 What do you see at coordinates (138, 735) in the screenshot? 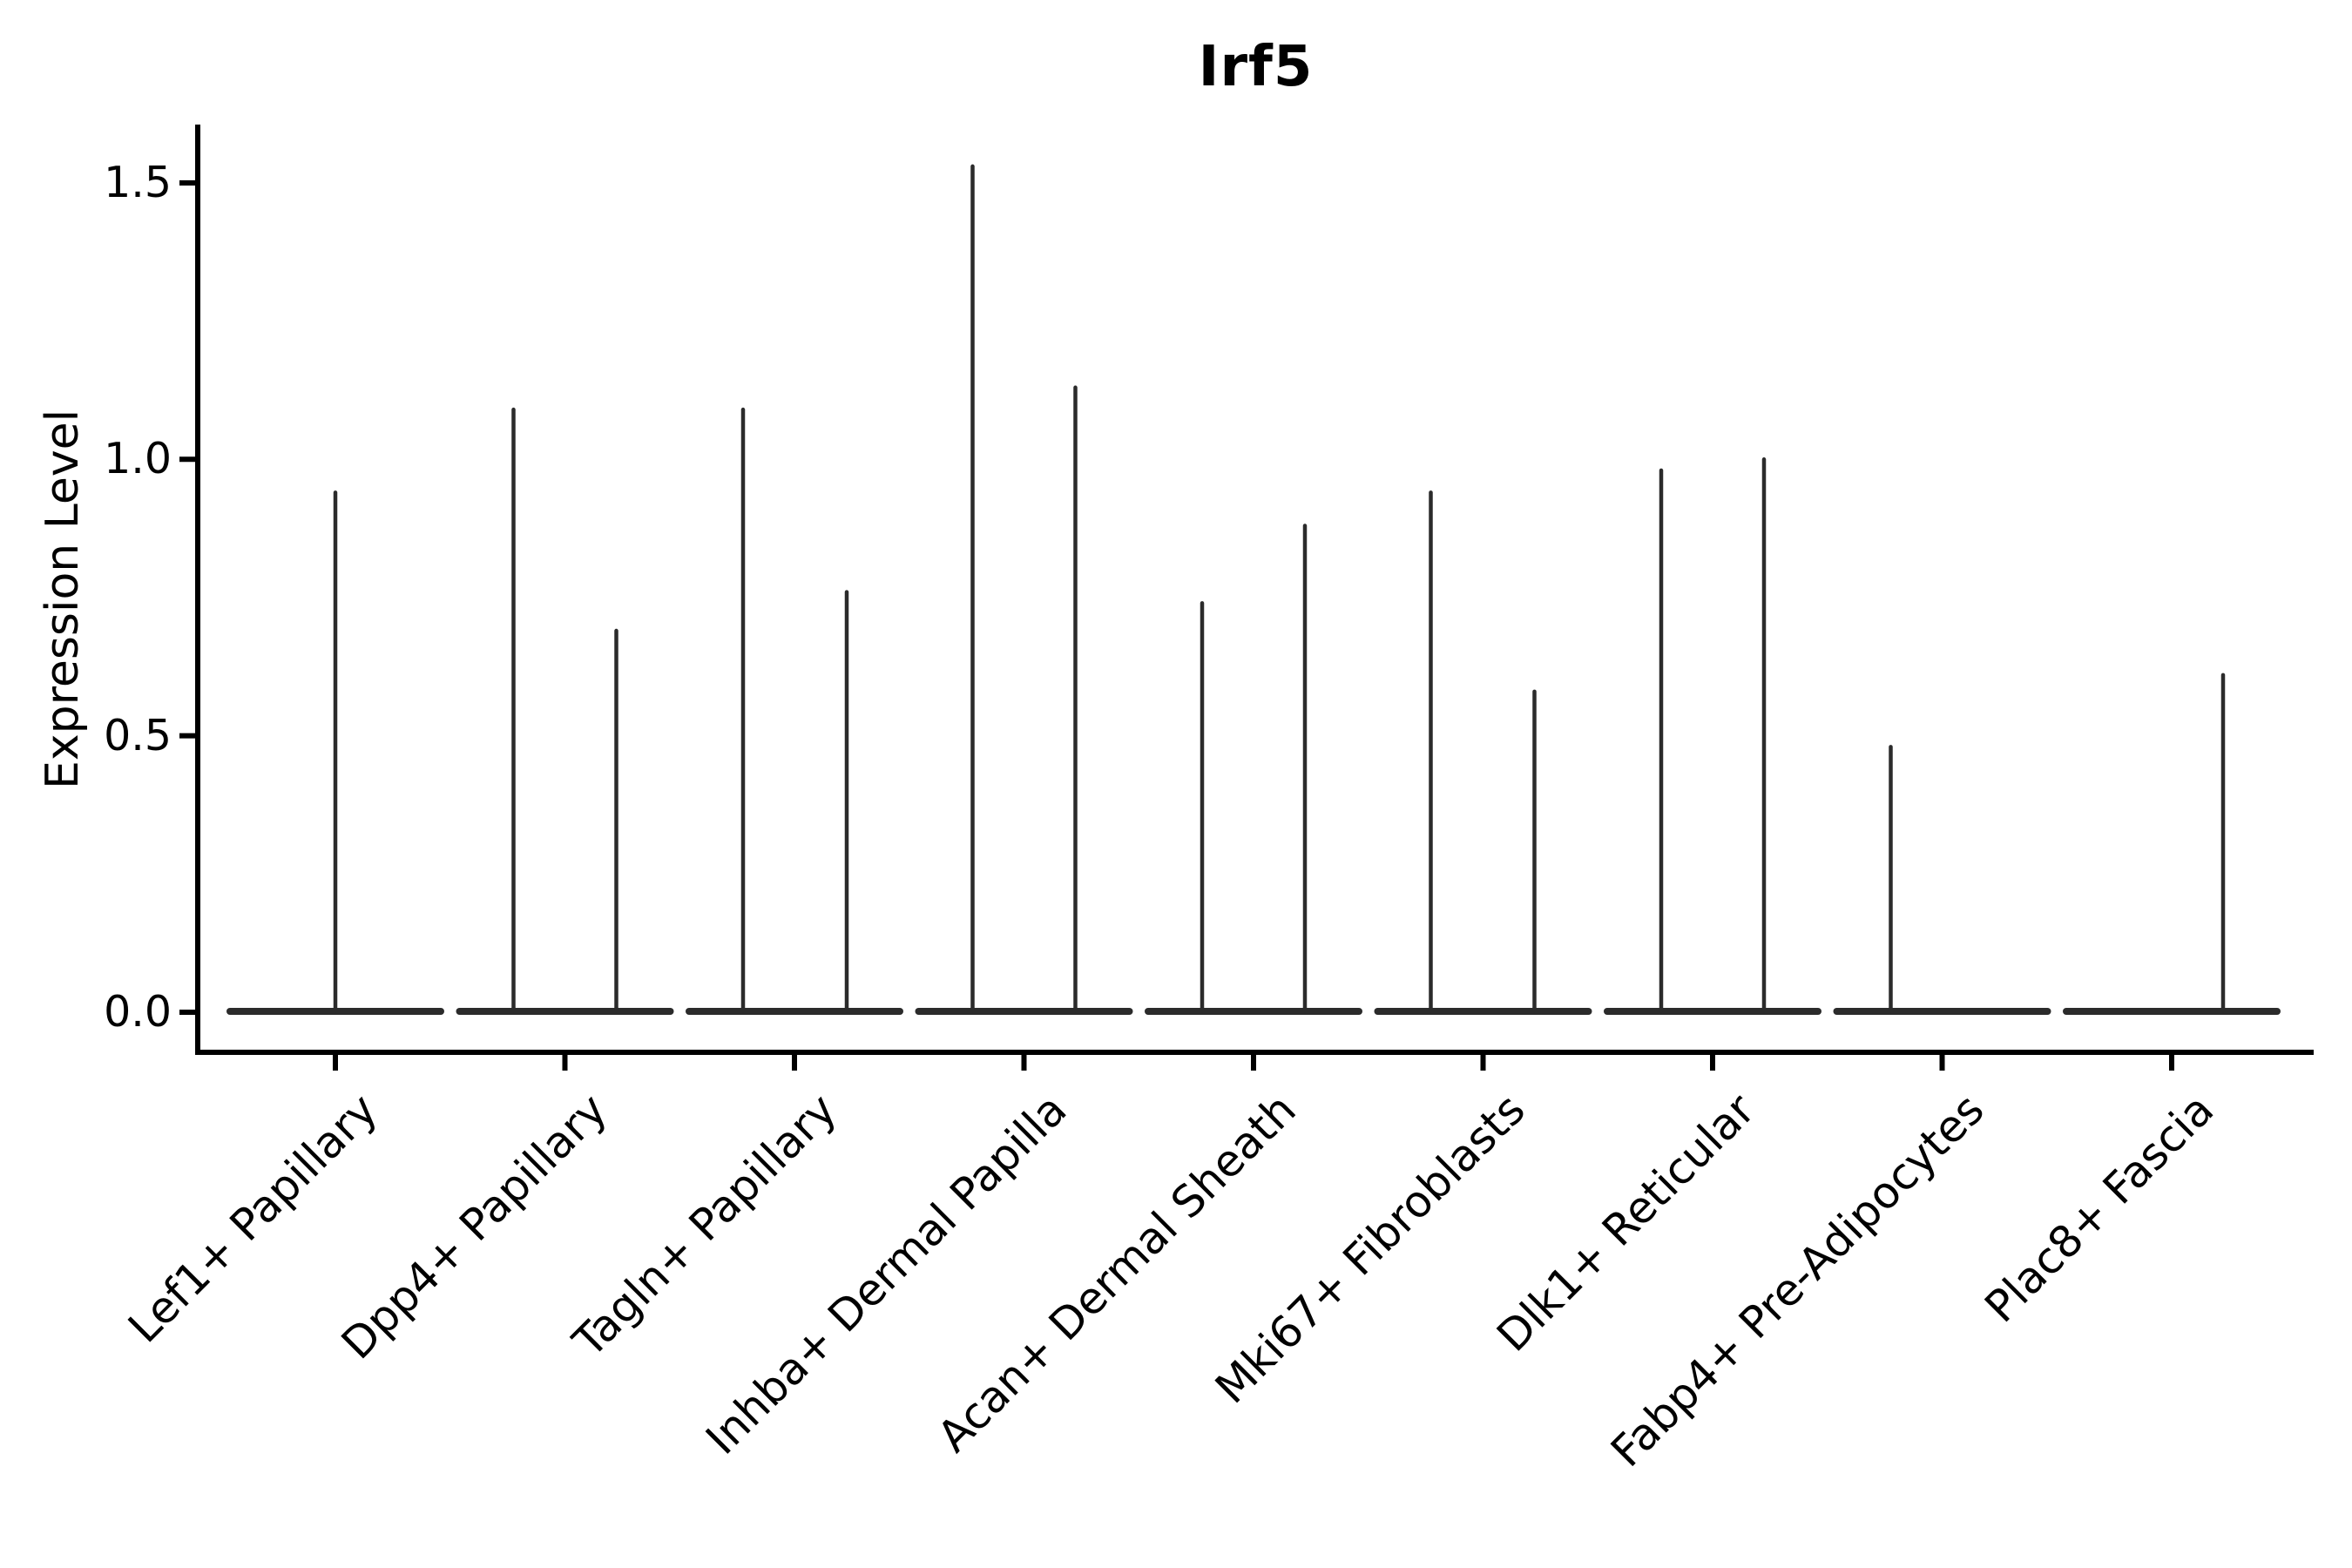
I see `y-tick-label: 0.5` at bounding box center [138, 735].